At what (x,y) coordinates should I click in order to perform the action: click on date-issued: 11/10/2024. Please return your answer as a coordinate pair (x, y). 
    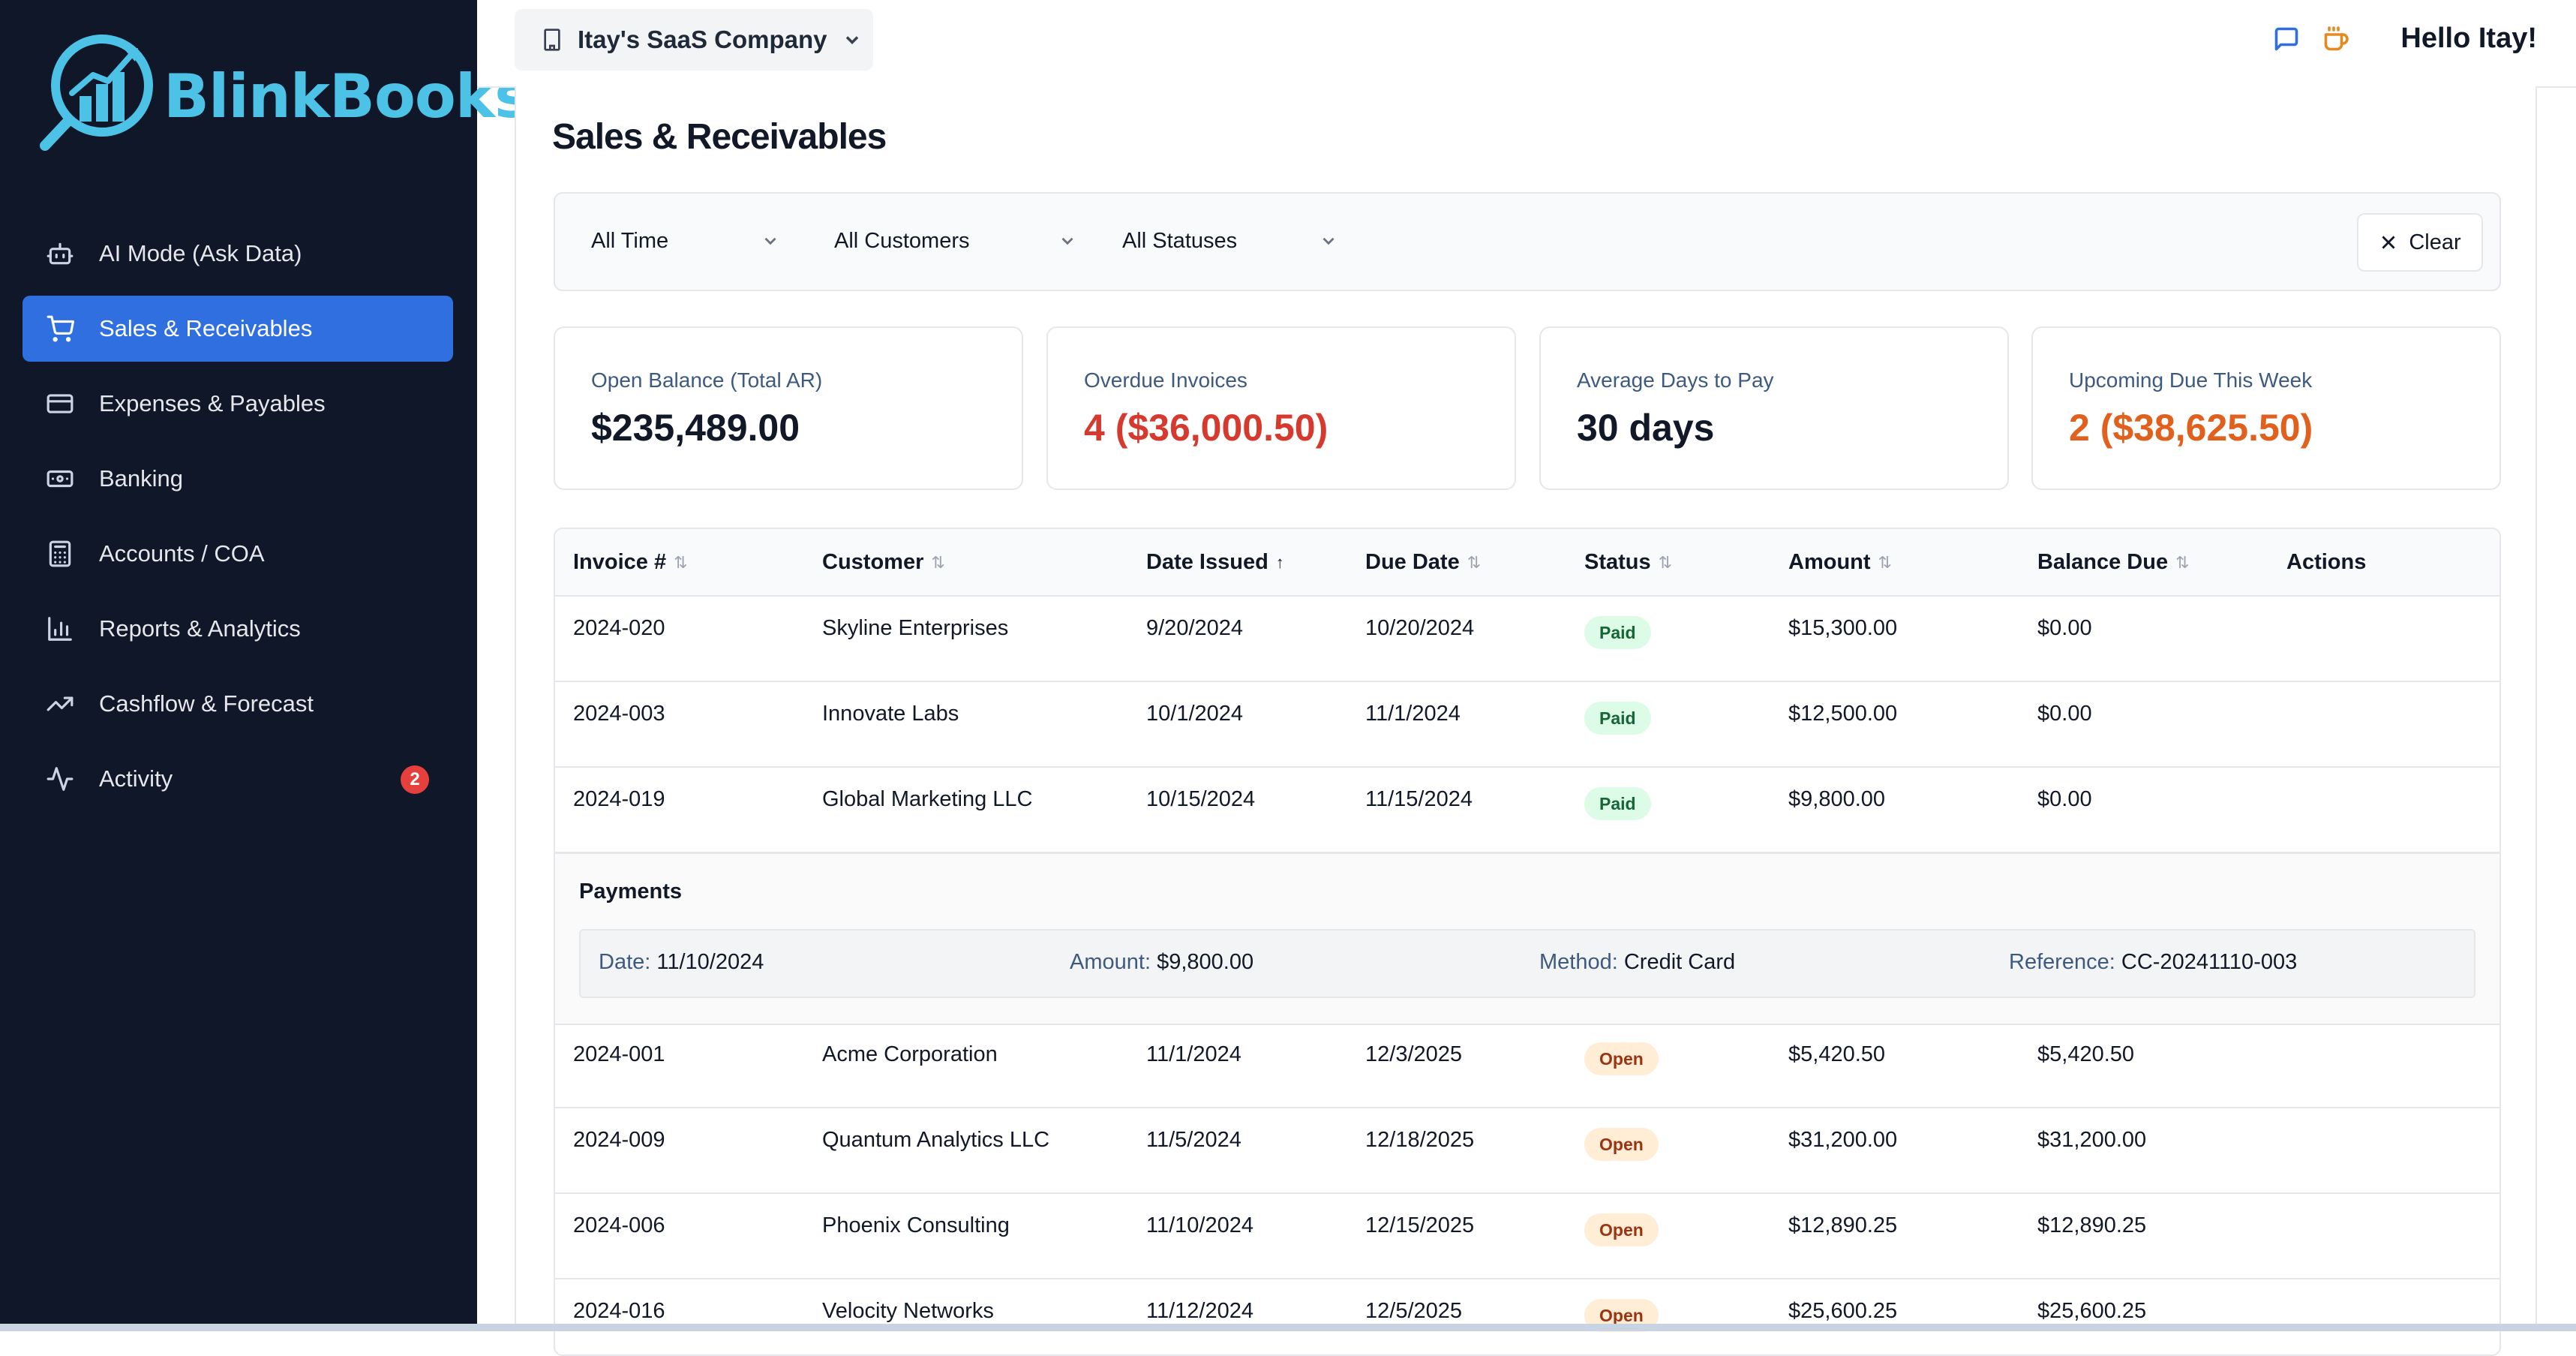
    Looking at the image, I should click on (1199, 1225).